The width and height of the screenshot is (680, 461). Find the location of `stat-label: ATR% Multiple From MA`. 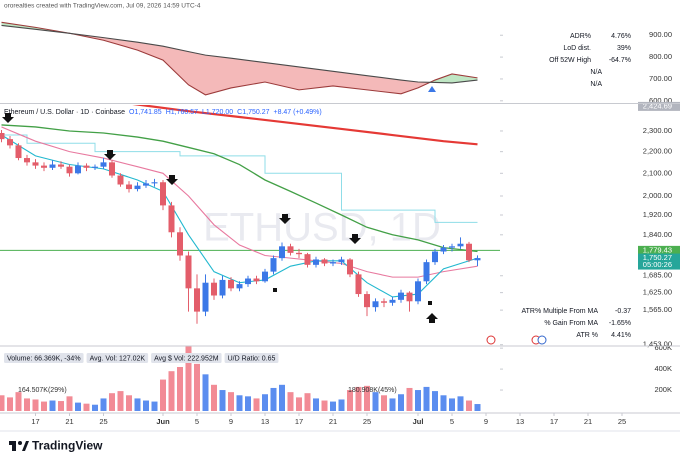

stat-label: ATR% Multiple From MA is located at coordinates (560, 311).